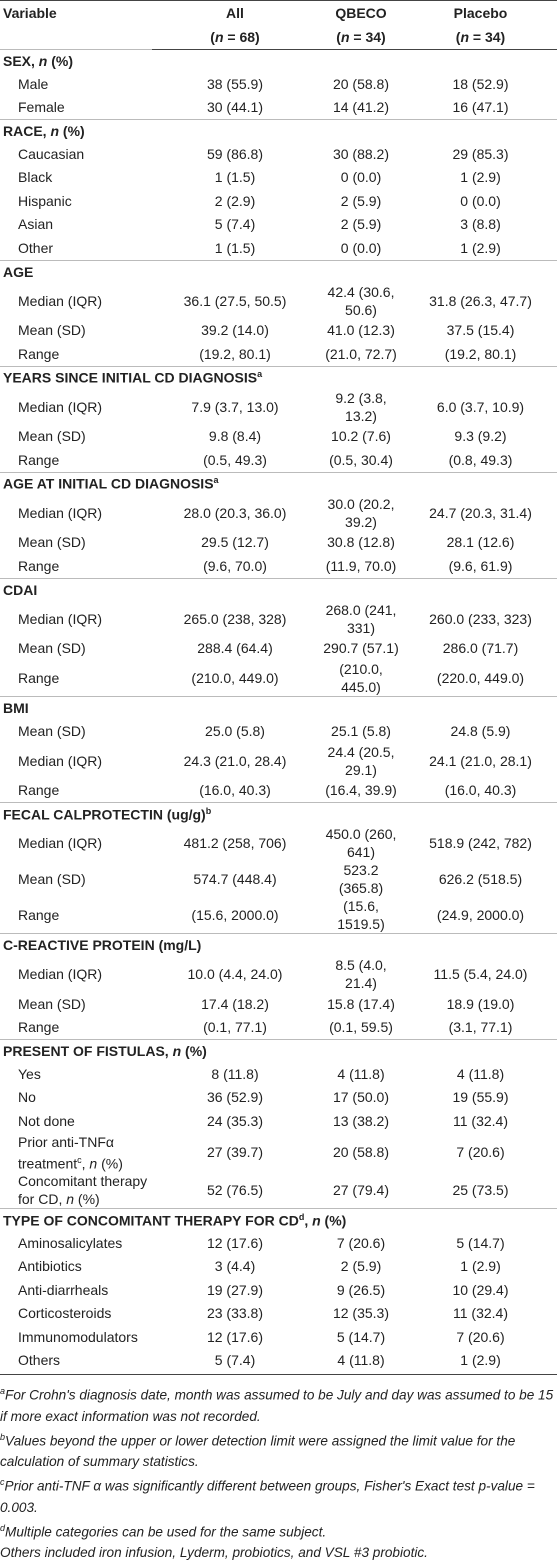  What do you see at coordinates (235, 1289) in the screenshot?
I see `cell: 19 (27.9)` at bounding box center [235, 1289].